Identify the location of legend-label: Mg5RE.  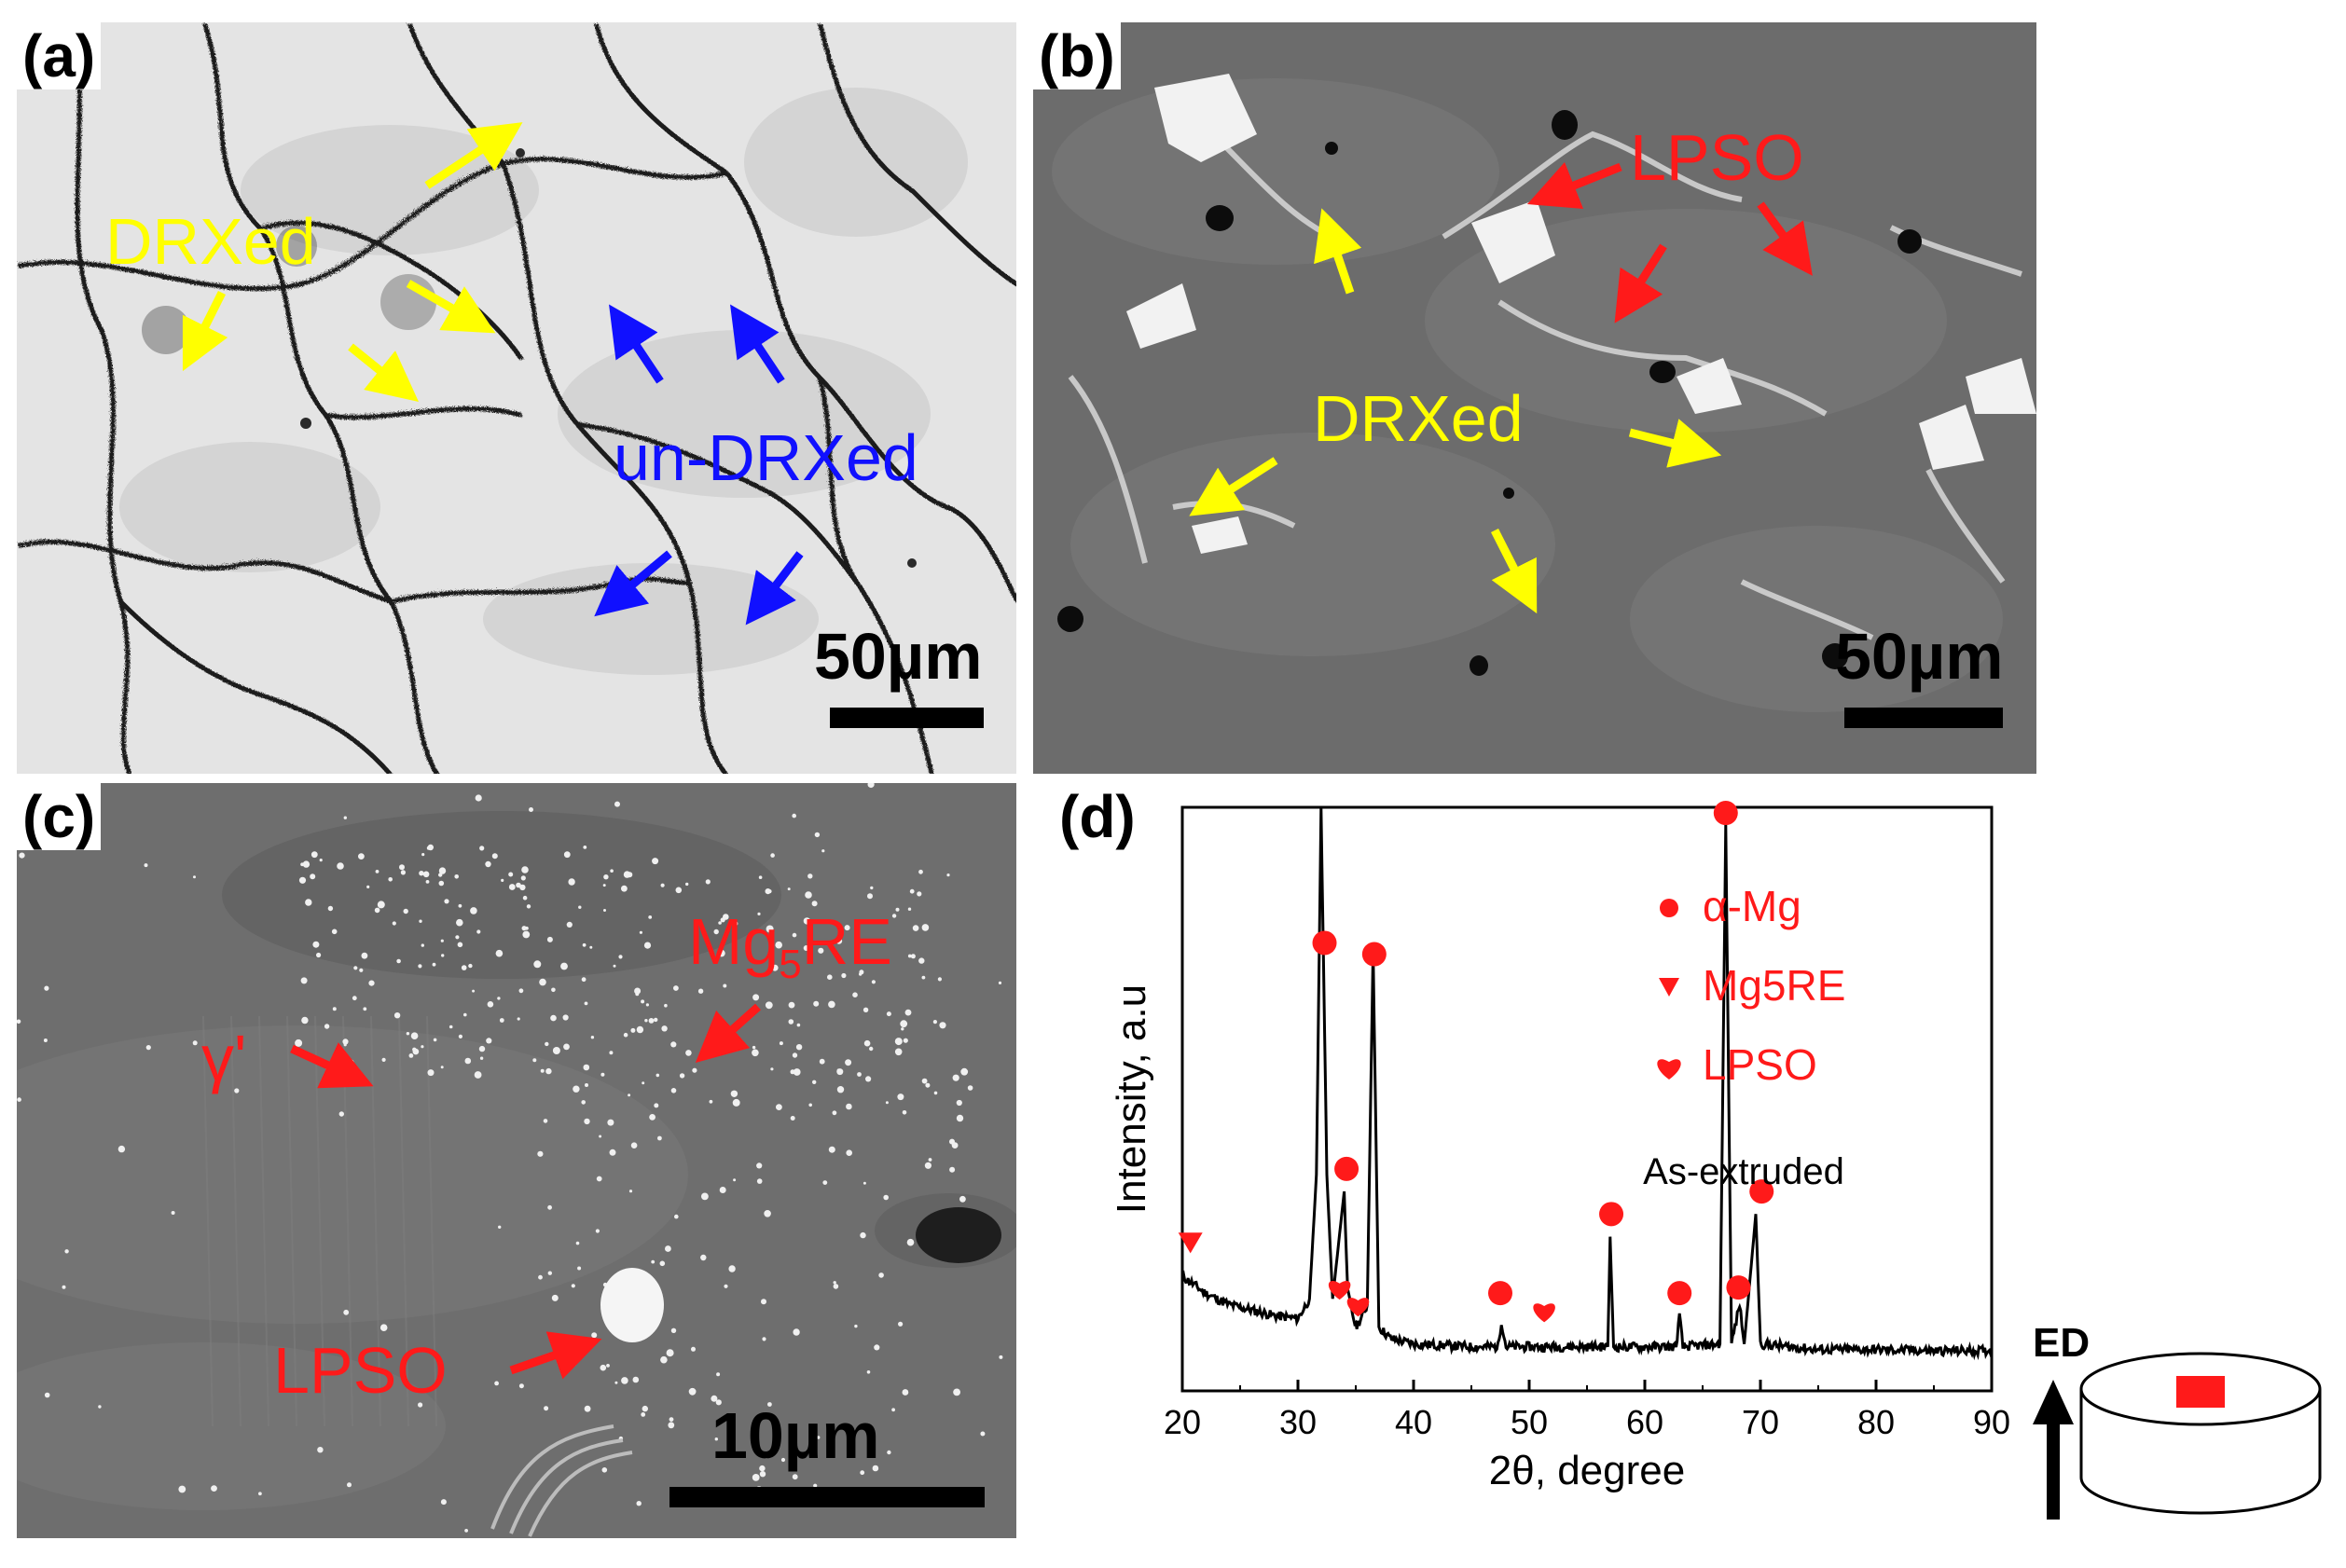
(1774, 985).